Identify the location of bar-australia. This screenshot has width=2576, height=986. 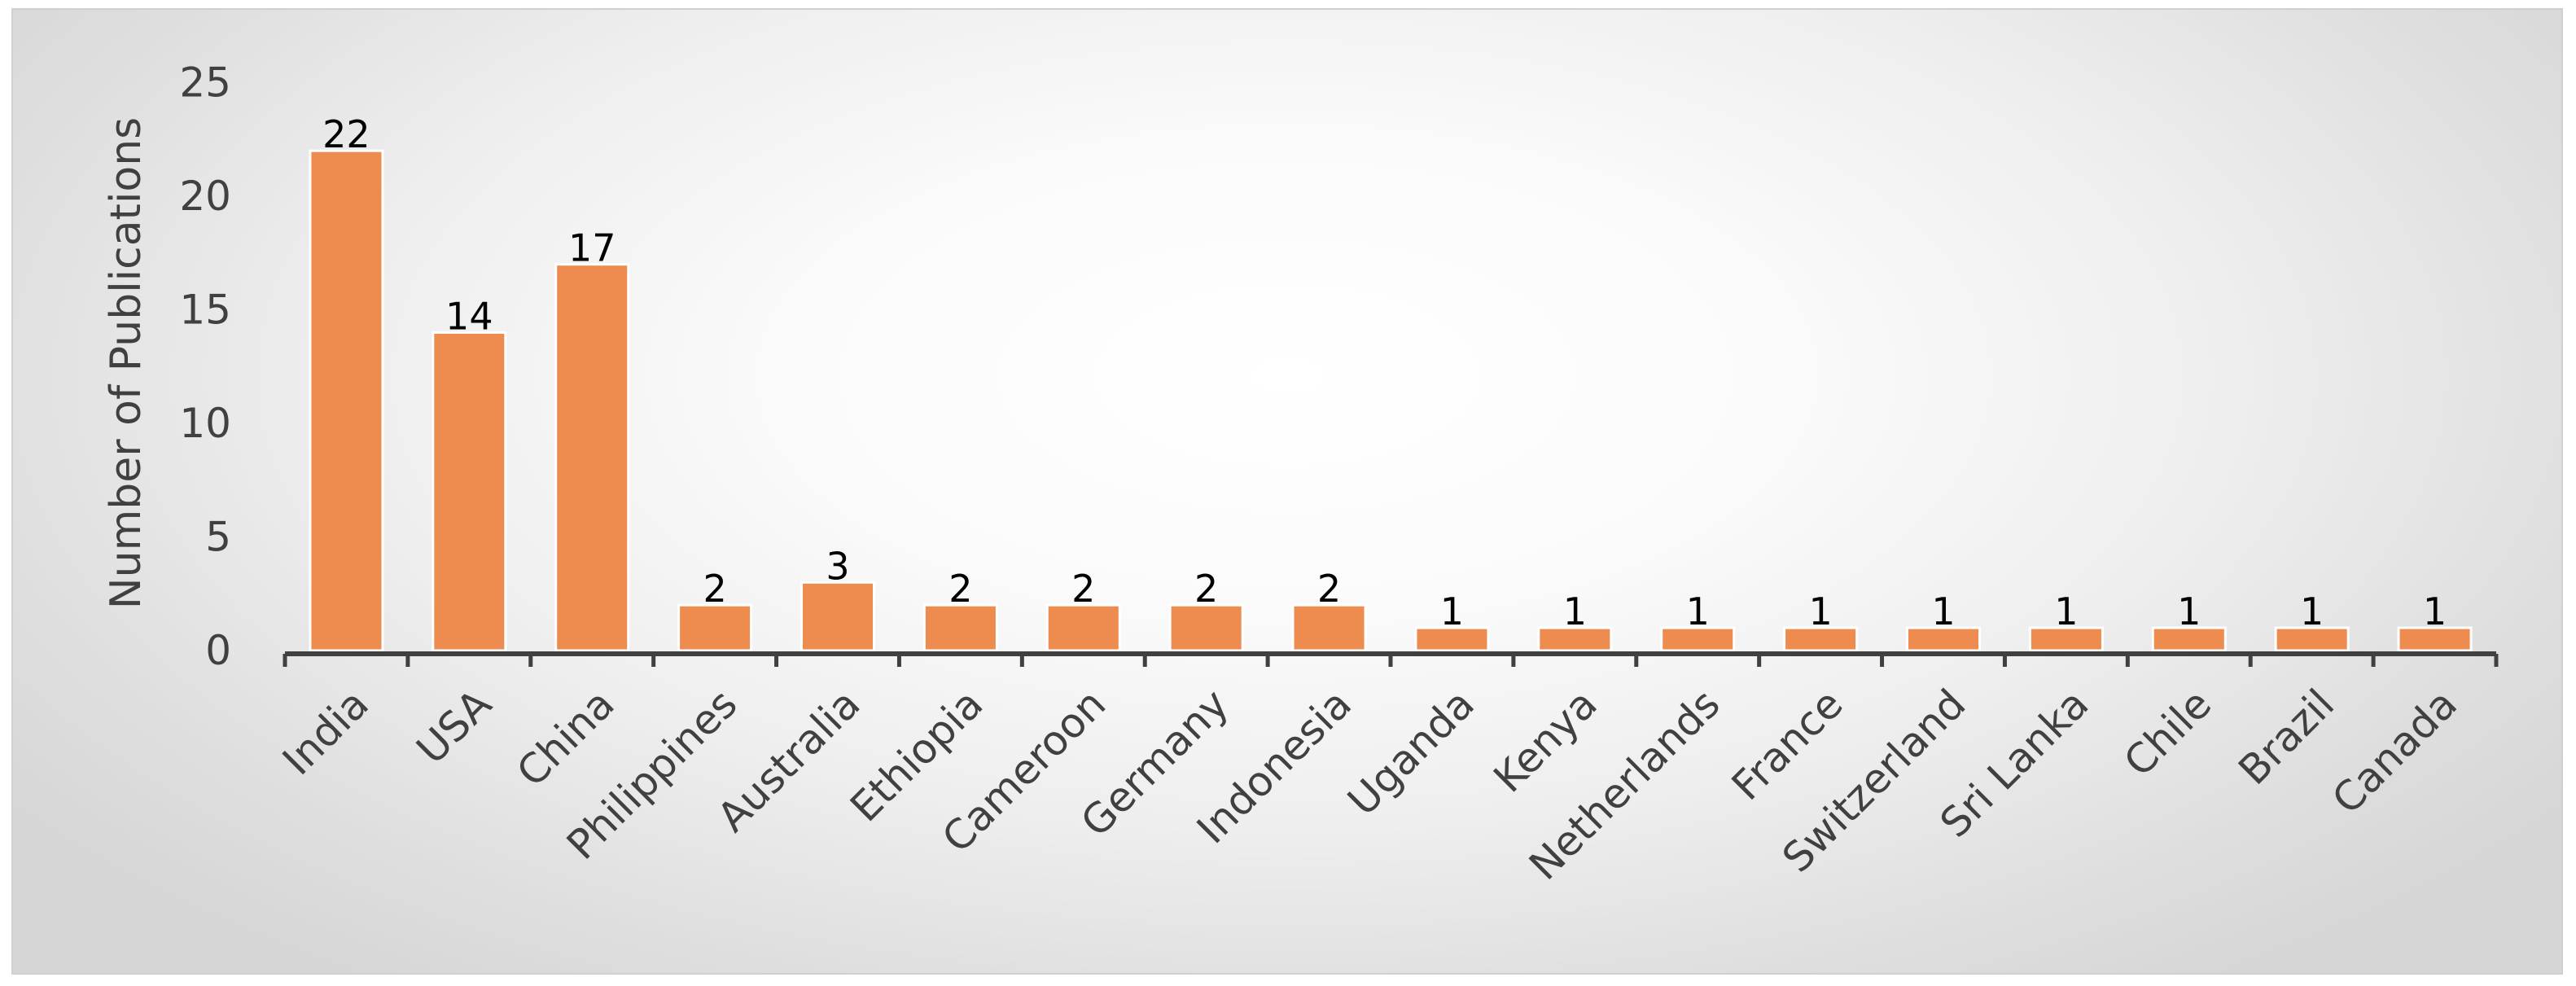
(838, 616).